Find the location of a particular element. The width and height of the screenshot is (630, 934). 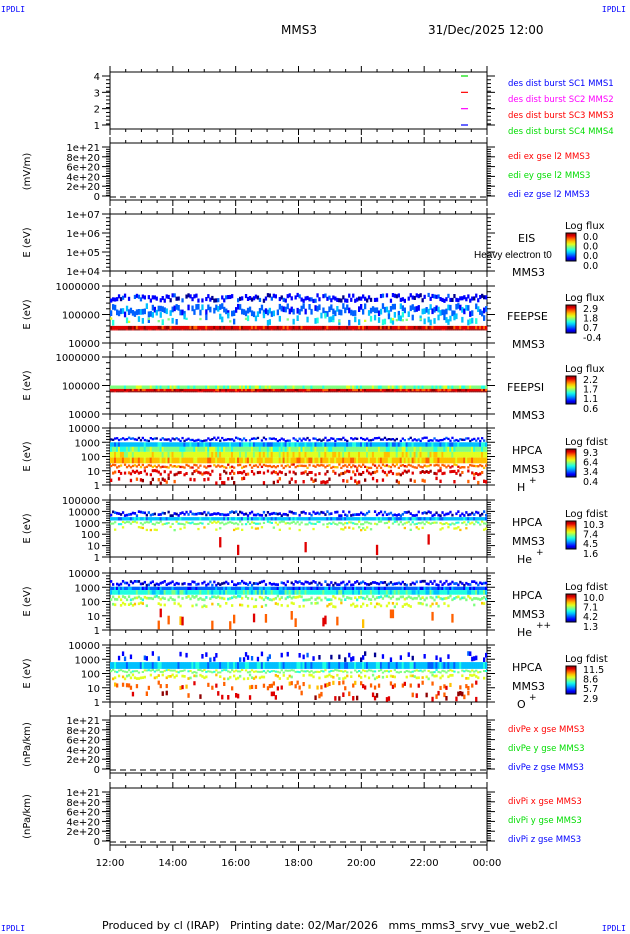

instrument-label: HPCA is located at coordinates (527, 450).